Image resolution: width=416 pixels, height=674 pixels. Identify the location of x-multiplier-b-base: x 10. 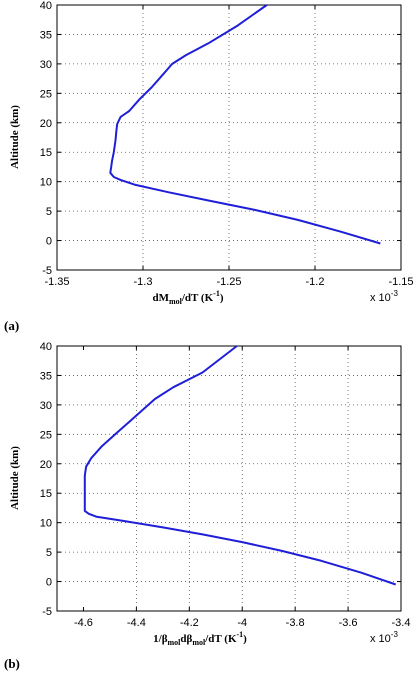
(380, 639).